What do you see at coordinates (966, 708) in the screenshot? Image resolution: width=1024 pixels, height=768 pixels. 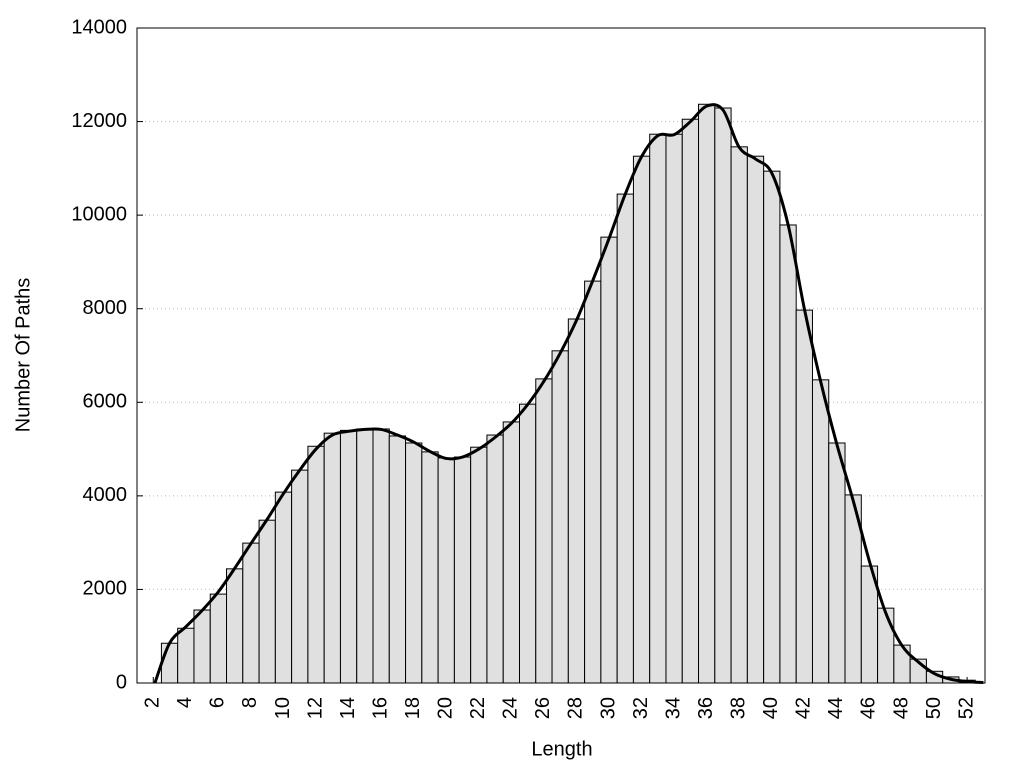 I see `x-tick-label: 52` at bounding box center [966, 708].